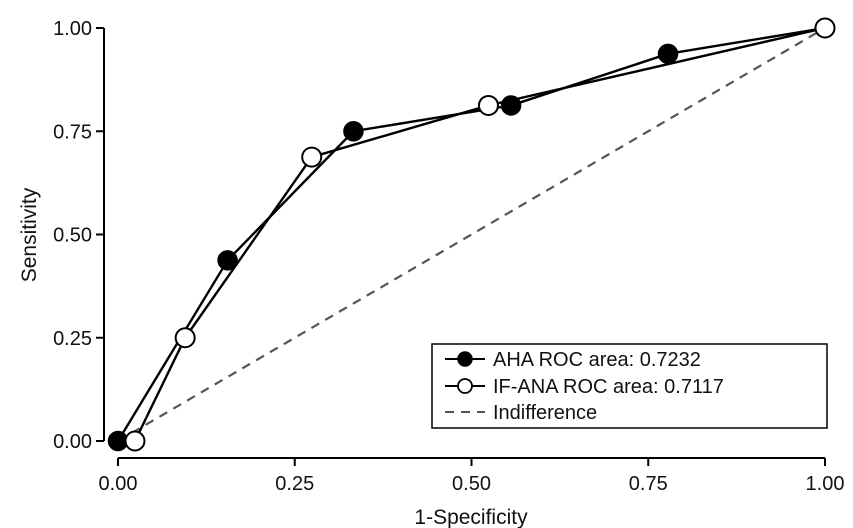  I want to click on y-tick-label: 0.50, so click(72, 236).